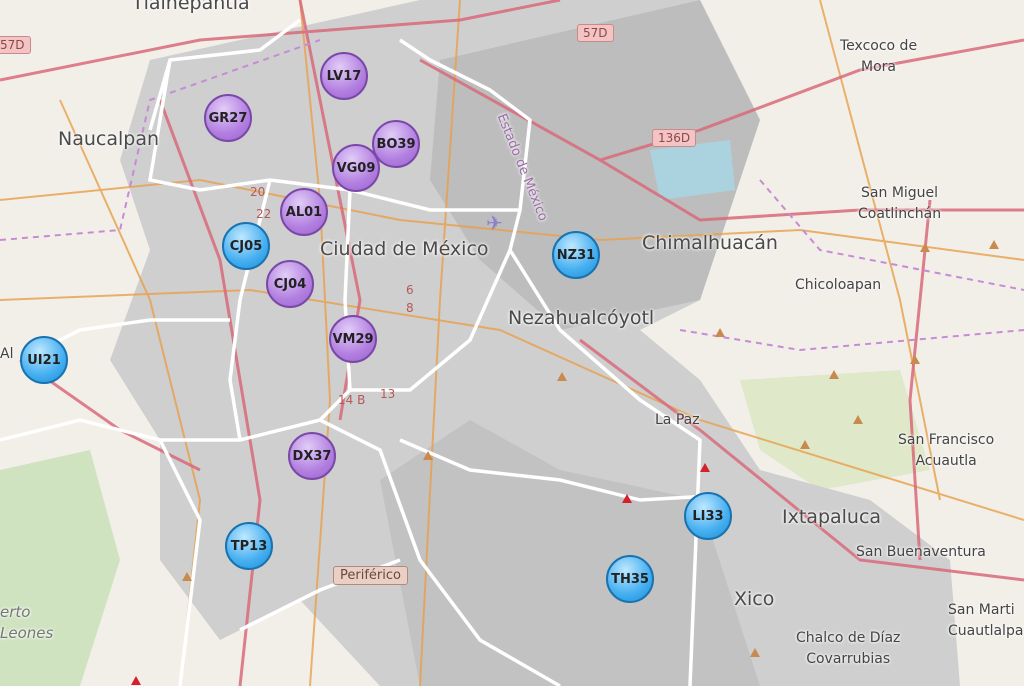 This screenshot has width=1024, height=686. What do you see at coordinates (353, 339) in the screenshot?
I see `station-marker: VM29` at bounding box center [353, 339].